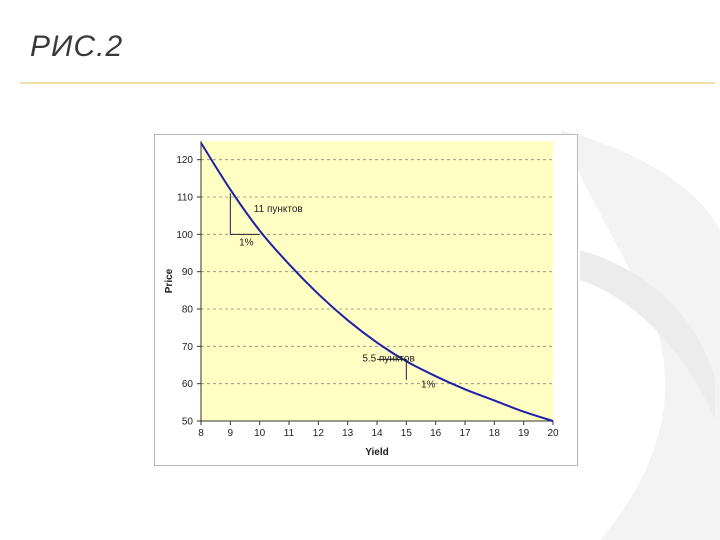 This screenshot has width=720, height=540. What do you see at coordinates (201, 433) in the screenshot?
I see `x-tick-label: 8` at bounding box center [201, 433].